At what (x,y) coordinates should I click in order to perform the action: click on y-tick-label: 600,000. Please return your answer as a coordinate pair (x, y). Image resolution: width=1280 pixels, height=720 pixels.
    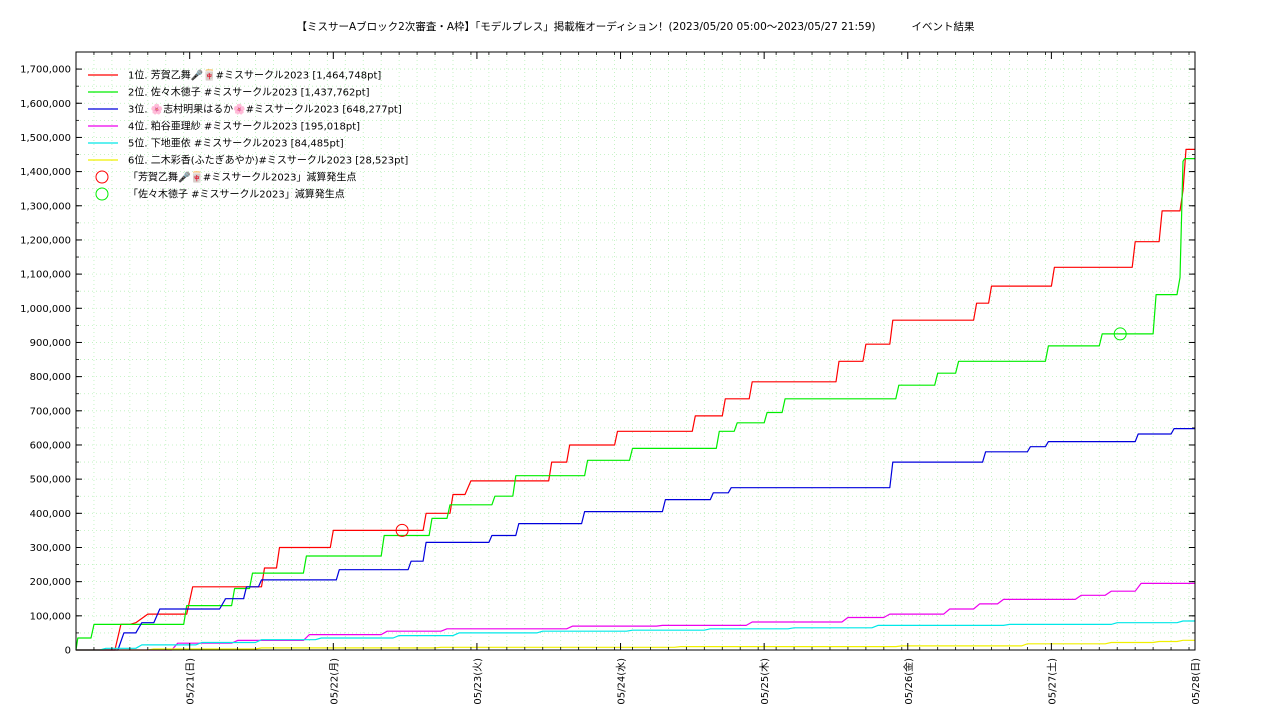
    Looking at the image, I should click on (50, 445).